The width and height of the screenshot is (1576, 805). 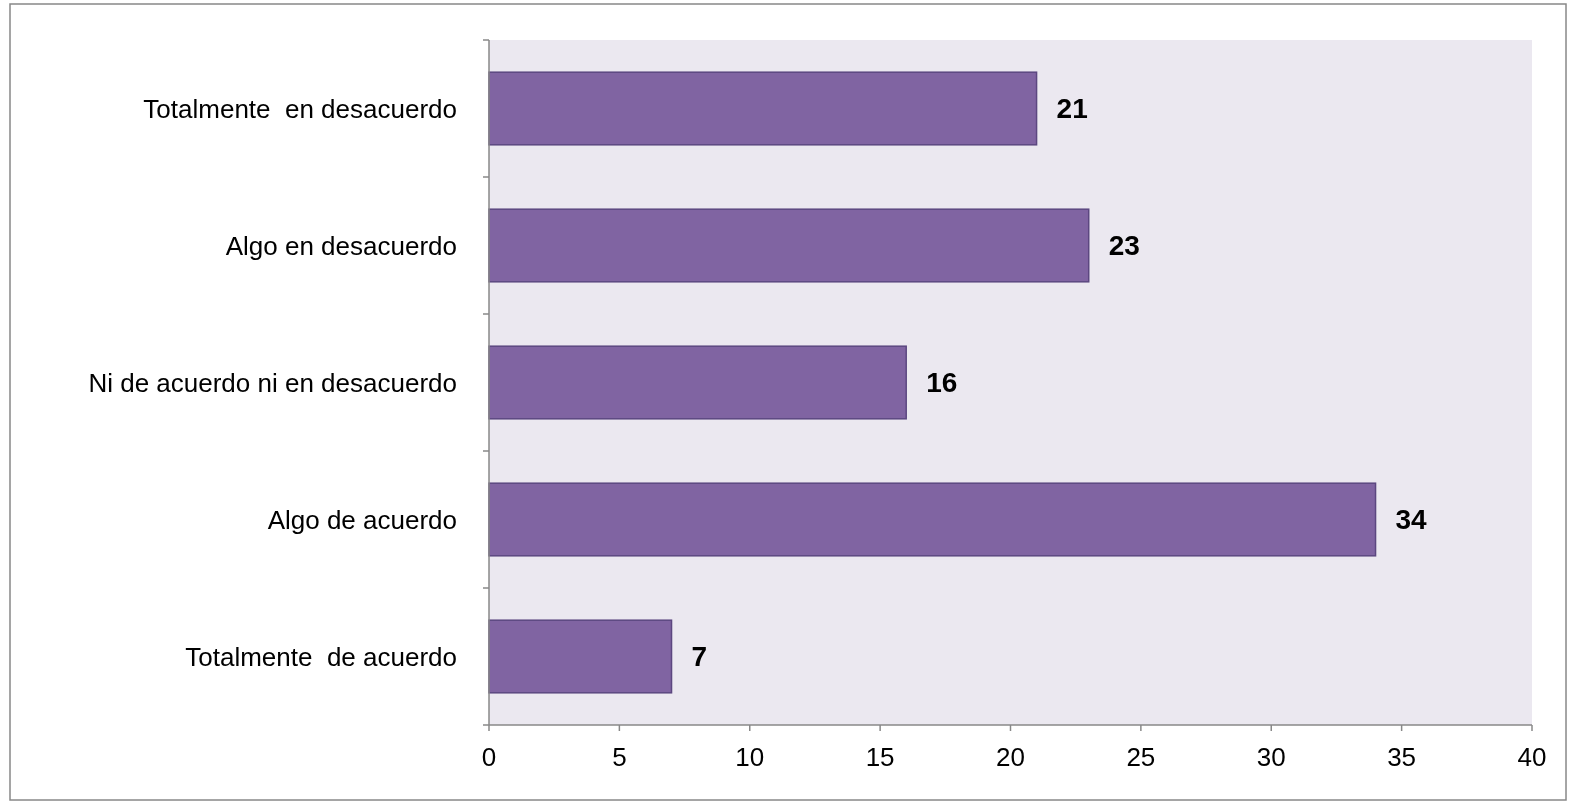 What do you see at coordinates (1141, 757) in the screenshot?
I see `x-tick-label: 25` at bounding box center [1141, 757].